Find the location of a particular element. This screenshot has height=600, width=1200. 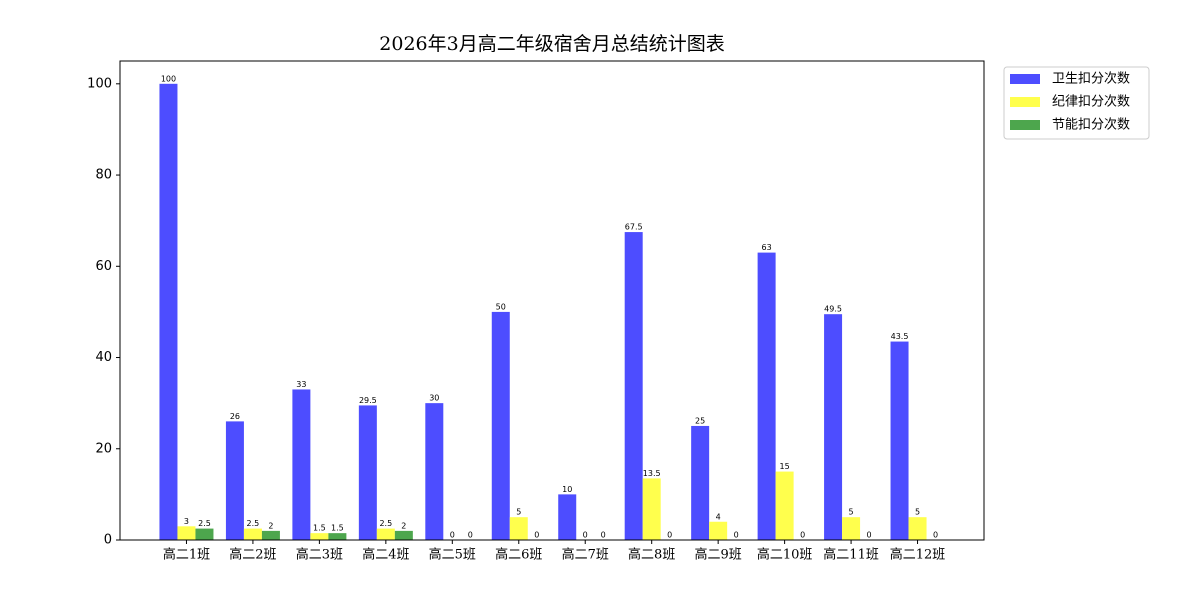

legend-label: 节能扣分次数 is located at coordinates (1091, 125).